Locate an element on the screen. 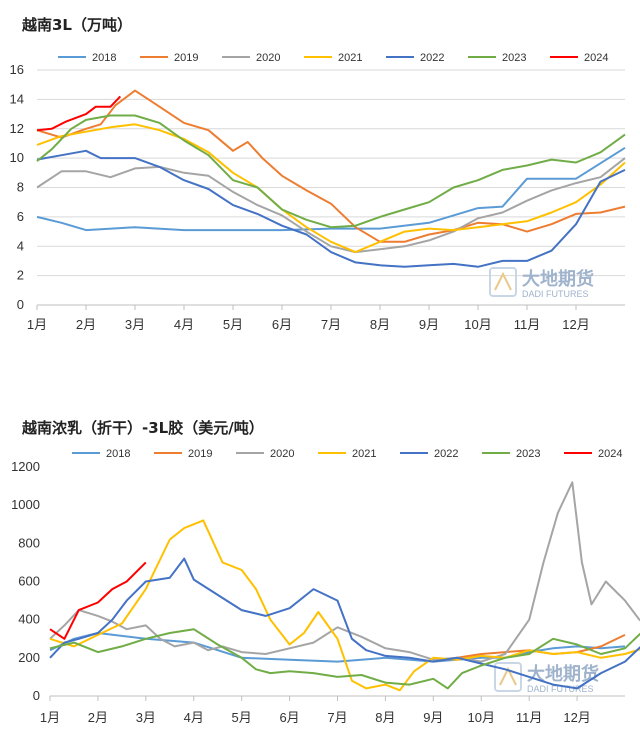 The image size is (640, 739). y-tick-label: 10 is located at coordinates (17, 157).